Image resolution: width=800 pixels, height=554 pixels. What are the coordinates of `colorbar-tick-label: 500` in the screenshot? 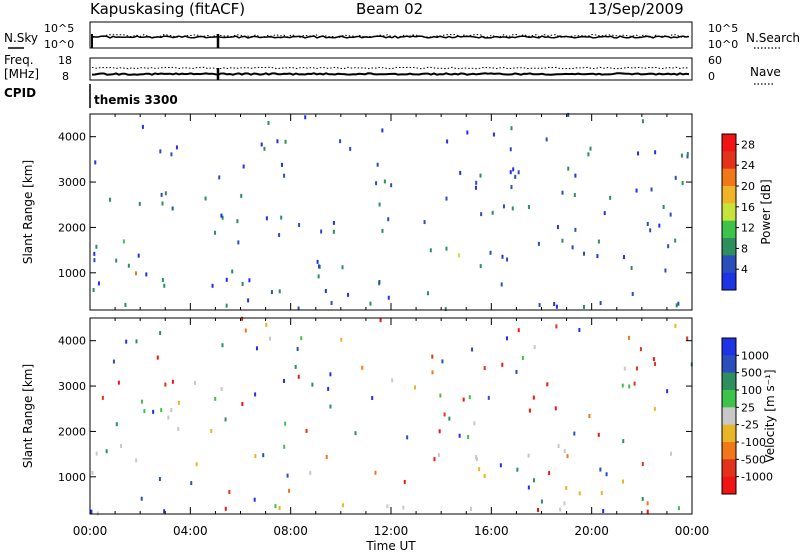 It's located at (751, 373).